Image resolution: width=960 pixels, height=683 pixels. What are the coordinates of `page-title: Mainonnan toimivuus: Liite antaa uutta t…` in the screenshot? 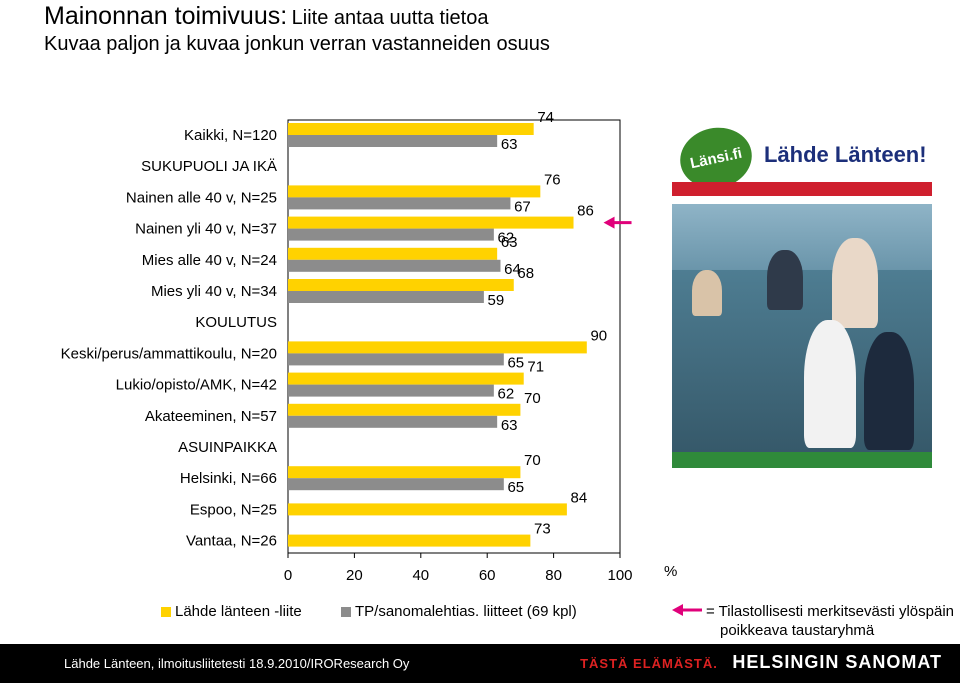 It's located at (266, 16).